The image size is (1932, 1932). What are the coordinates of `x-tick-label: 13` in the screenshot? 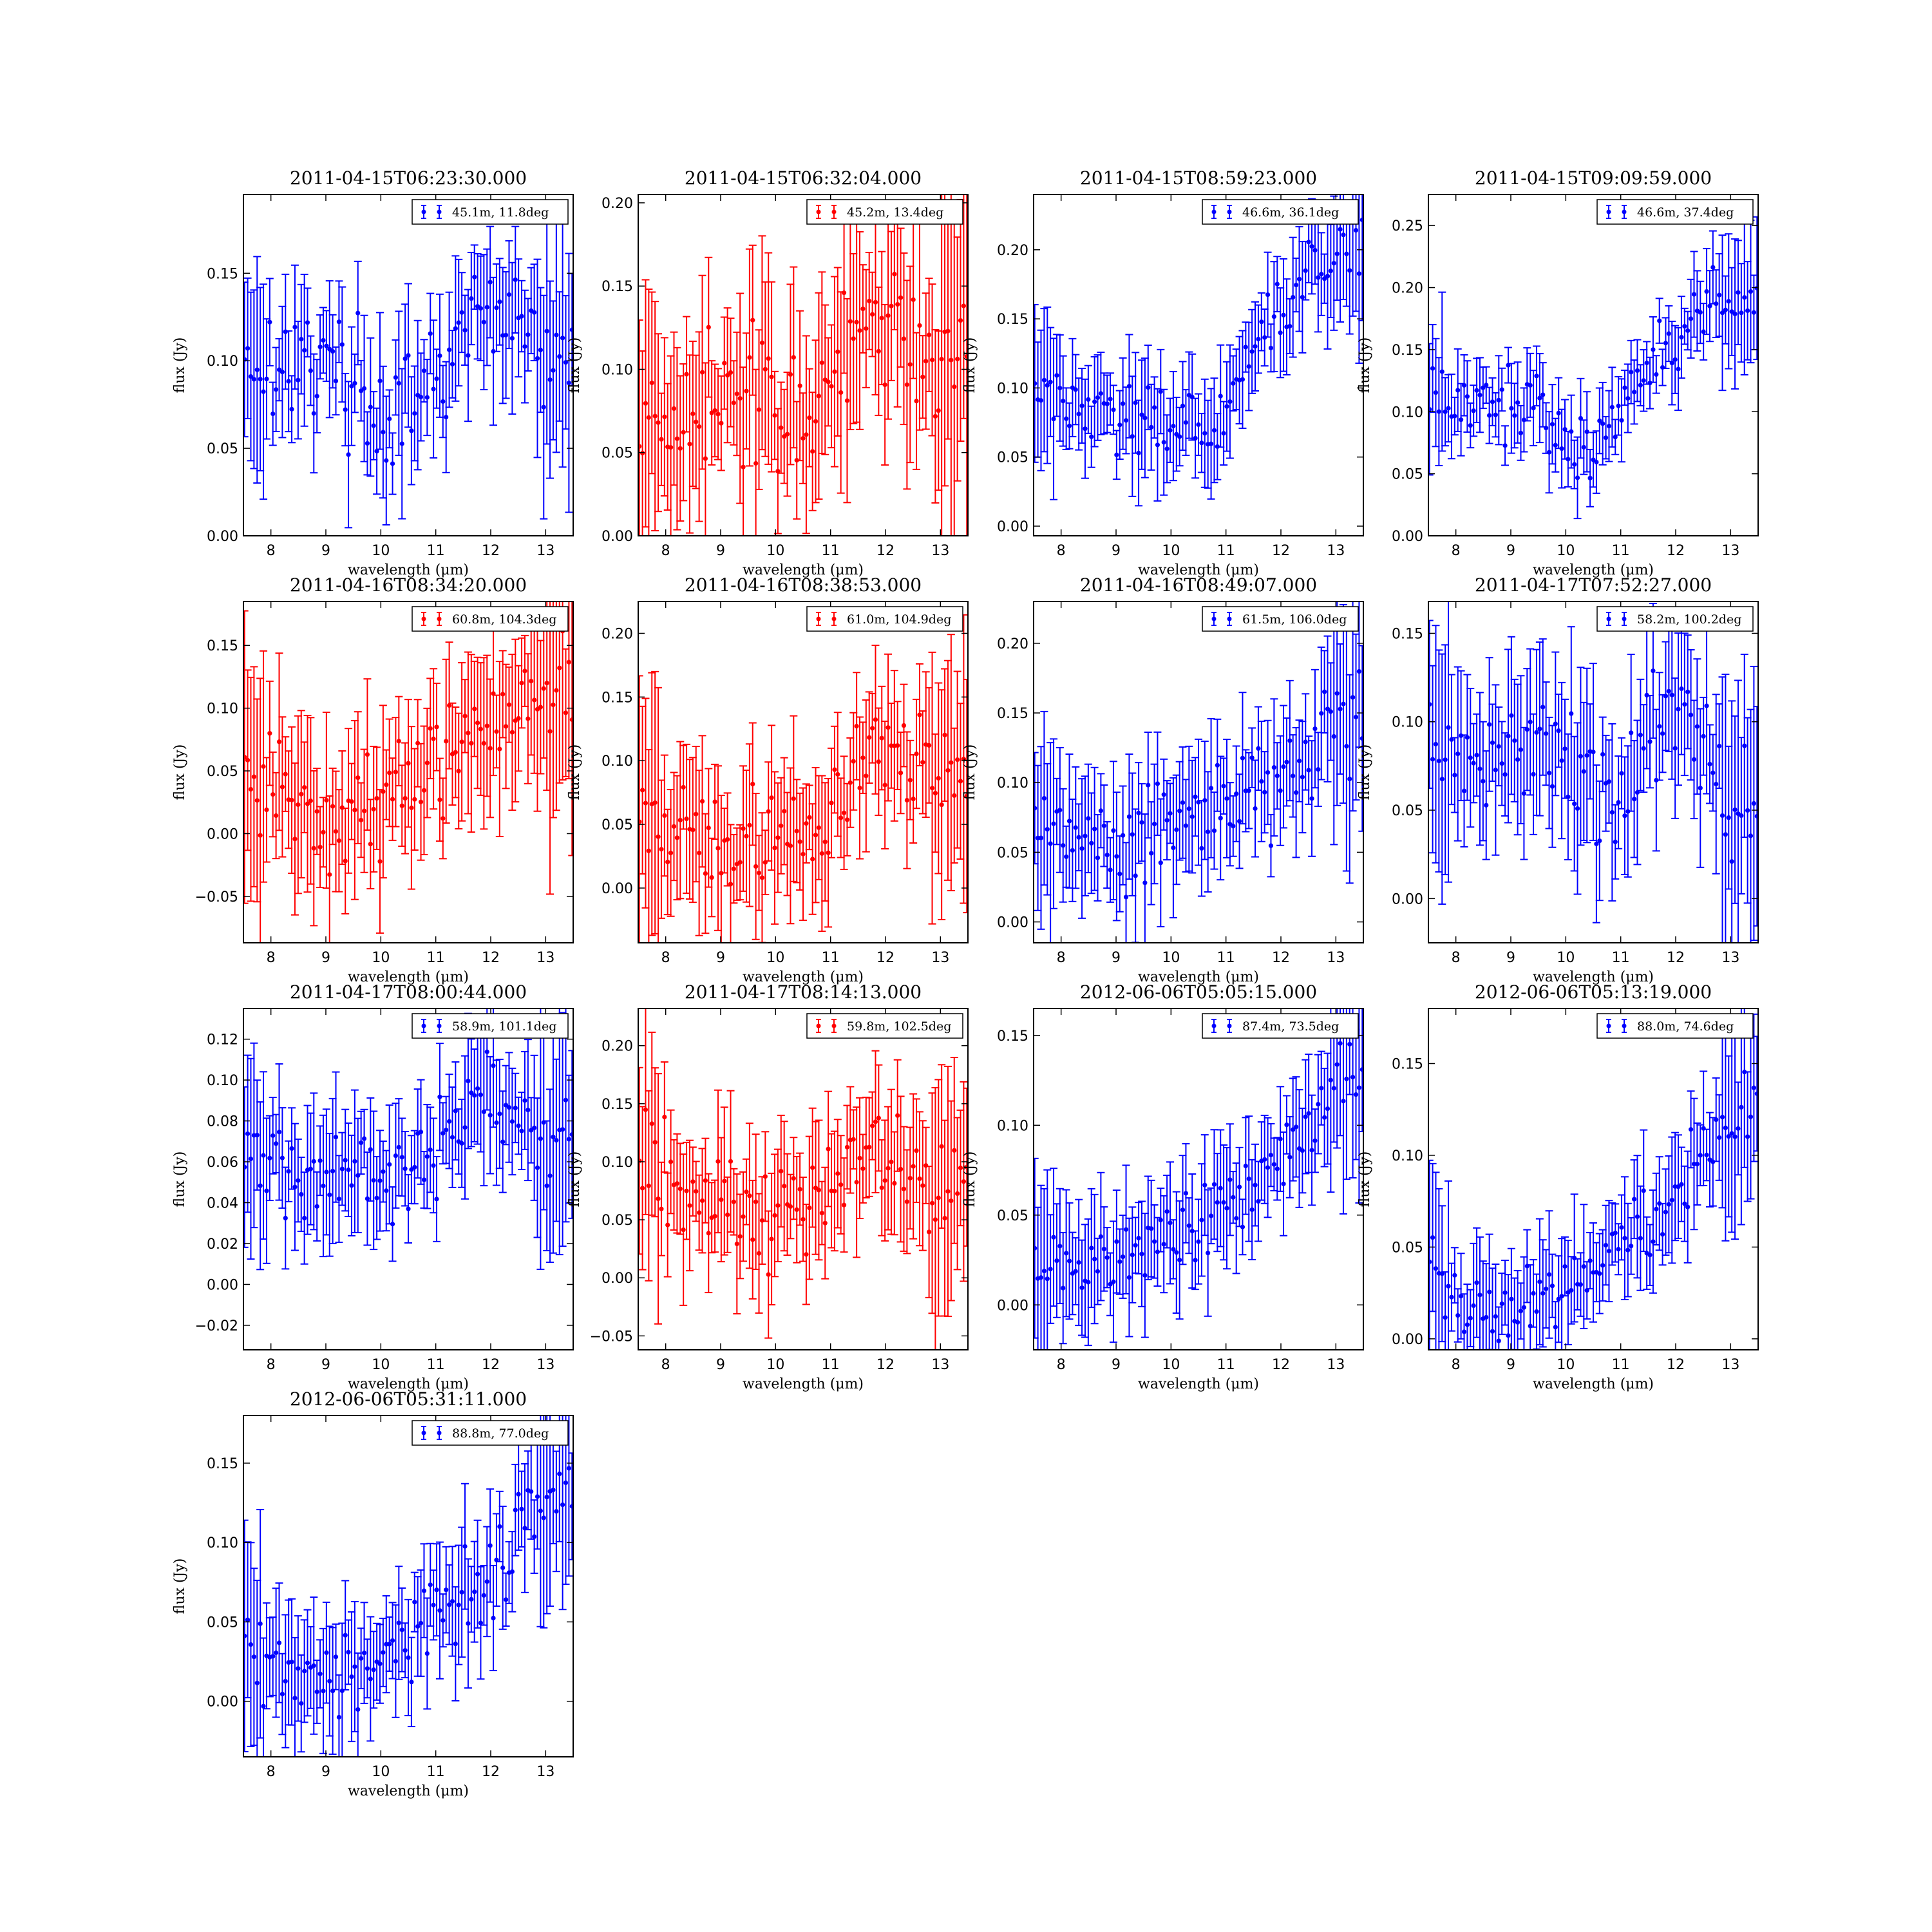 It's located at (545, 551).